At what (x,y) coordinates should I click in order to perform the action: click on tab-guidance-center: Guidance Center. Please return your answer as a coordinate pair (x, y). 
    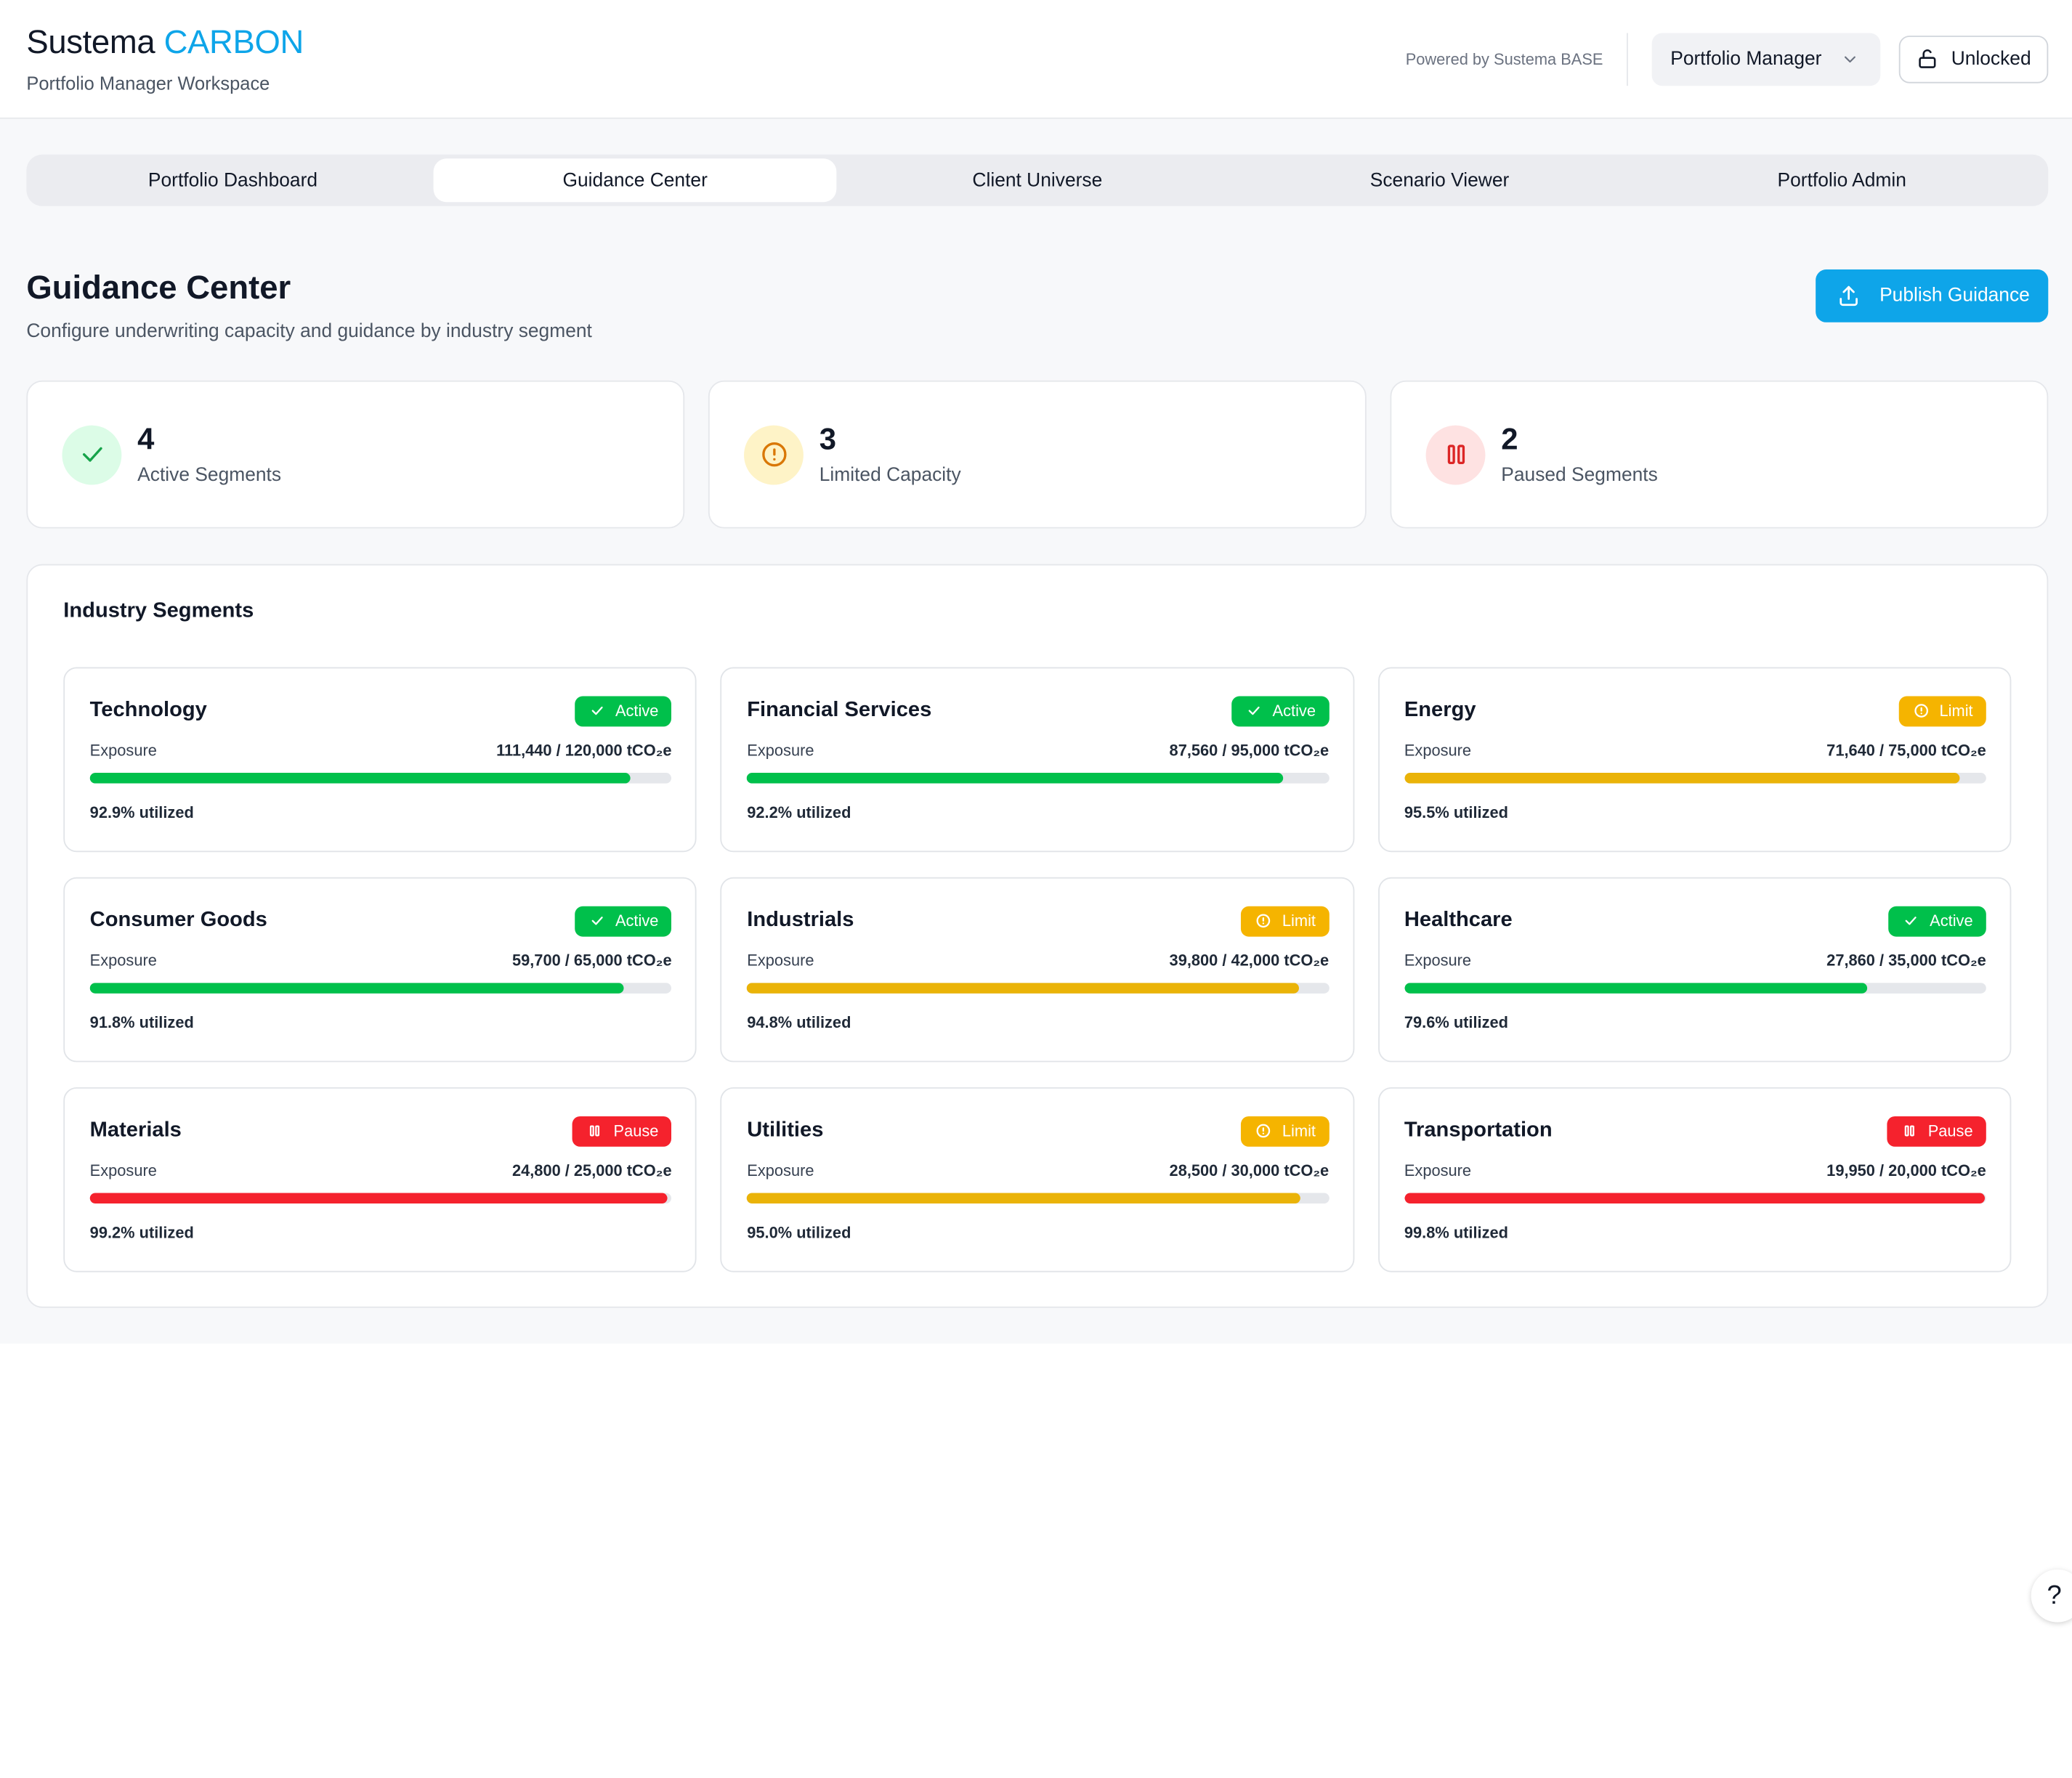
    Looking at the image, I should click on (635, 180).